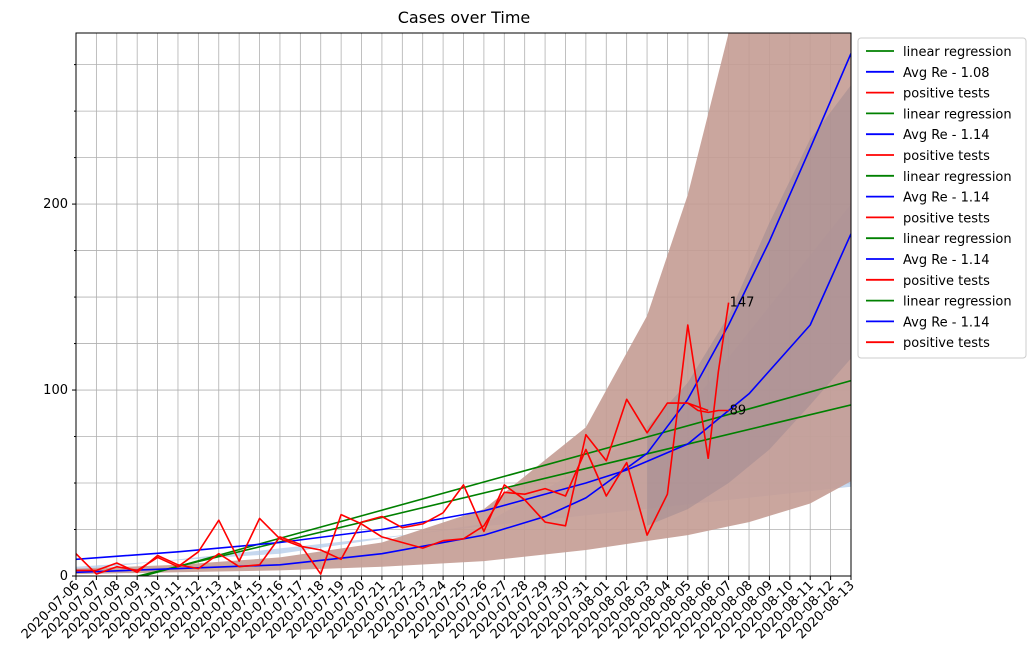 This screenshot has width=1034, height=666. I want to click on confidence-band, so click(749, 305).